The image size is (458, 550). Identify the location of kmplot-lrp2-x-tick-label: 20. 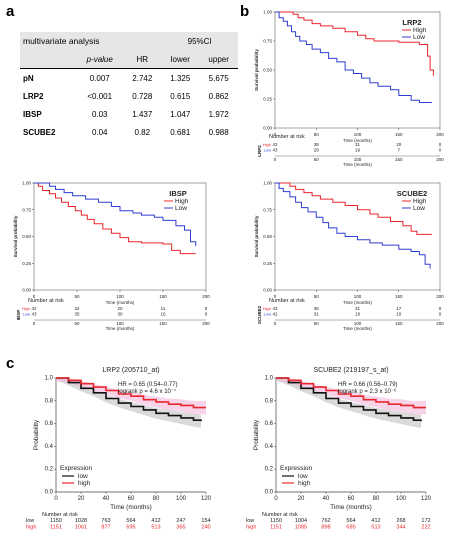
(81, 499).